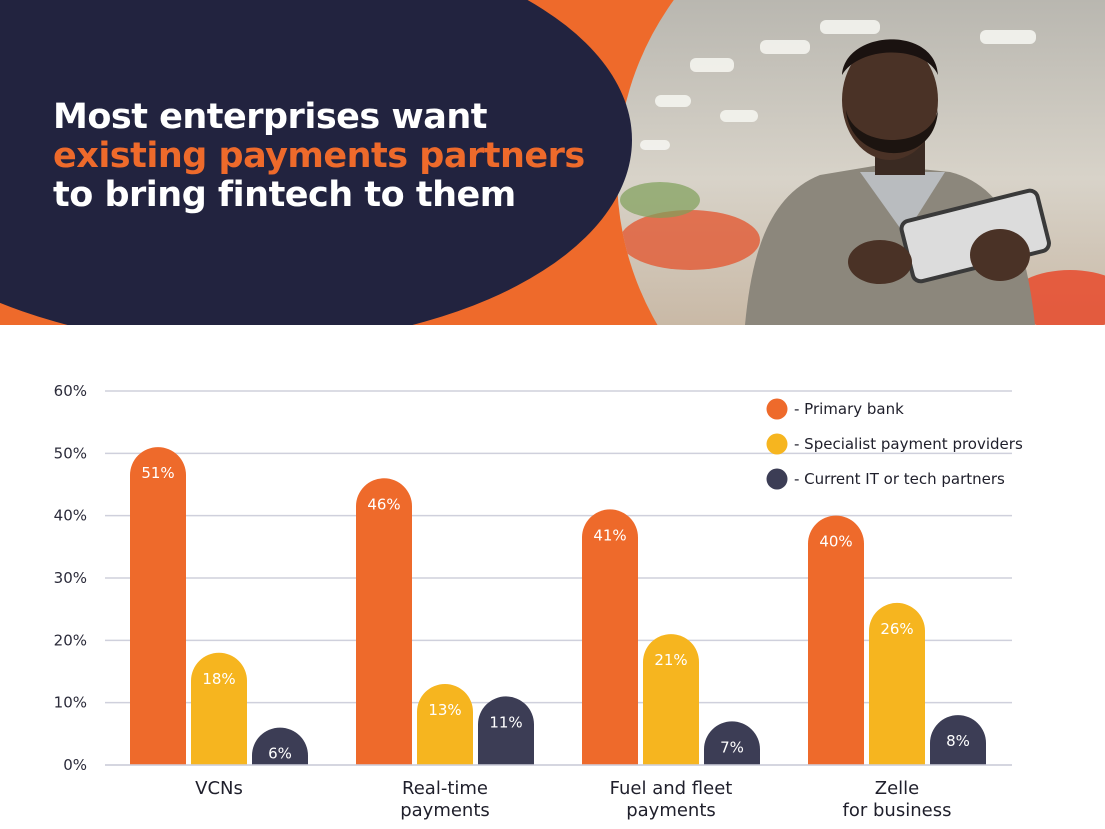 The height and width of the screenshot is (829, 1105). Describe the element at coordinates (862, 253) in the screenshot. I see `produce-background` at that location.